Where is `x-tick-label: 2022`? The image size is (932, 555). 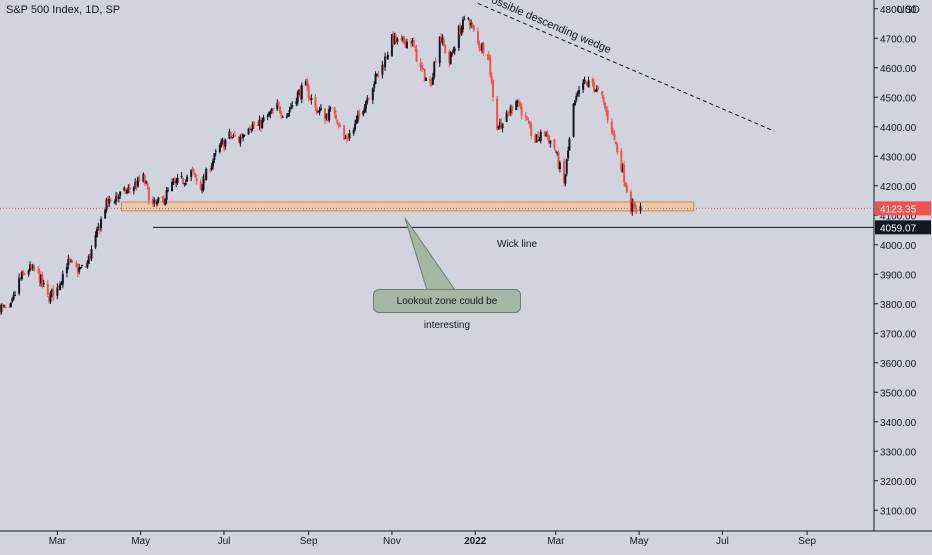
x-tick-label: 2022 is located at coordinates (475, 541).